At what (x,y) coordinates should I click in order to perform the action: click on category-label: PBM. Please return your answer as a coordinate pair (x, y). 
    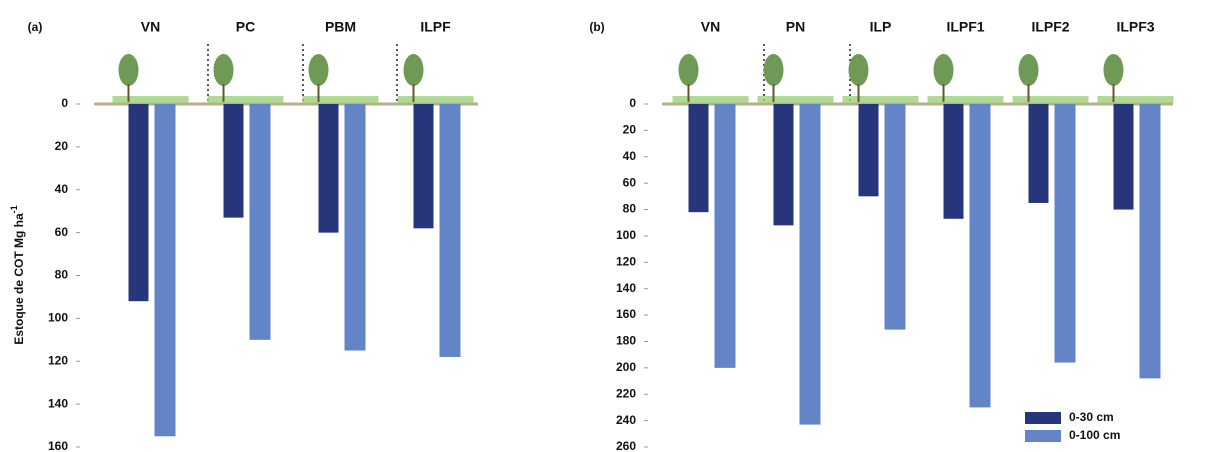
    Looking at the image, I should click on (340, 27).